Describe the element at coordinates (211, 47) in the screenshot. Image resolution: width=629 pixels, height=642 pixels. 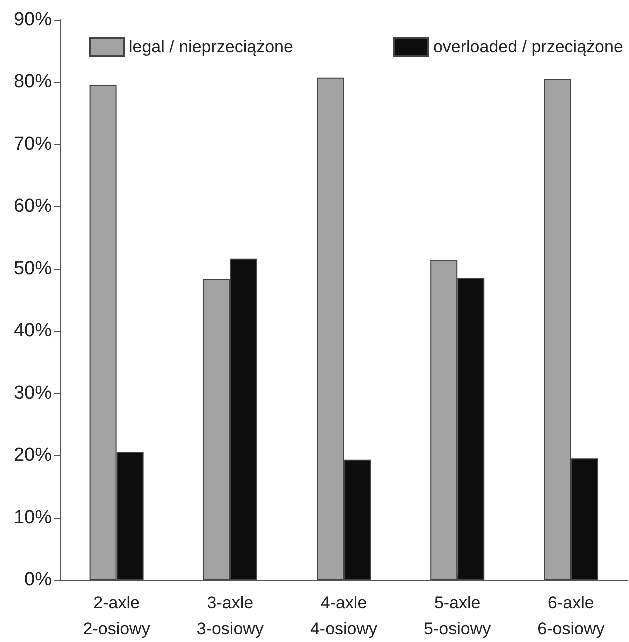
I see `legend-label: legal / nieprzeciążone` at that location.